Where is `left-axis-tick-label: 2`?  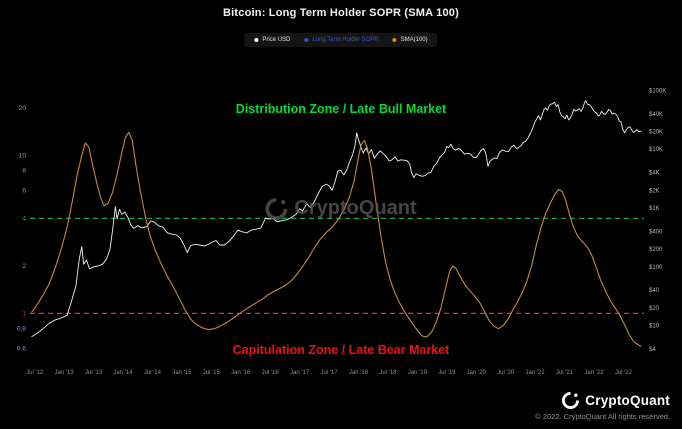
left-axis-tick-label: 2 is located at coordinates (24, 266).